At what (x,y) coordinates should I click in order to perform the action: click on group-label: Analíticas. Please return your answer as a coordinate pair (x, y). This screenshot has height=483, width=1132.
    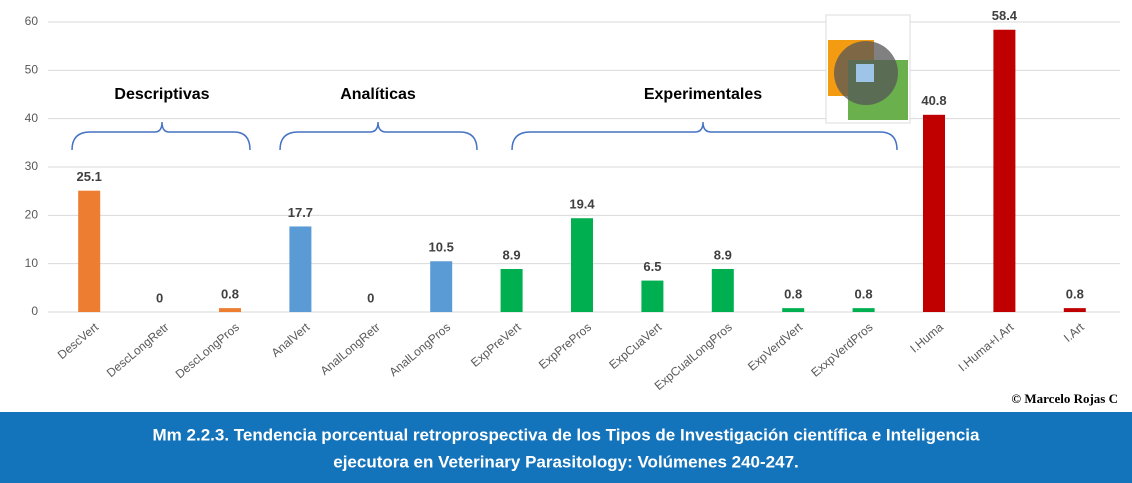
    Looking at the image, I should click on (378, 94).